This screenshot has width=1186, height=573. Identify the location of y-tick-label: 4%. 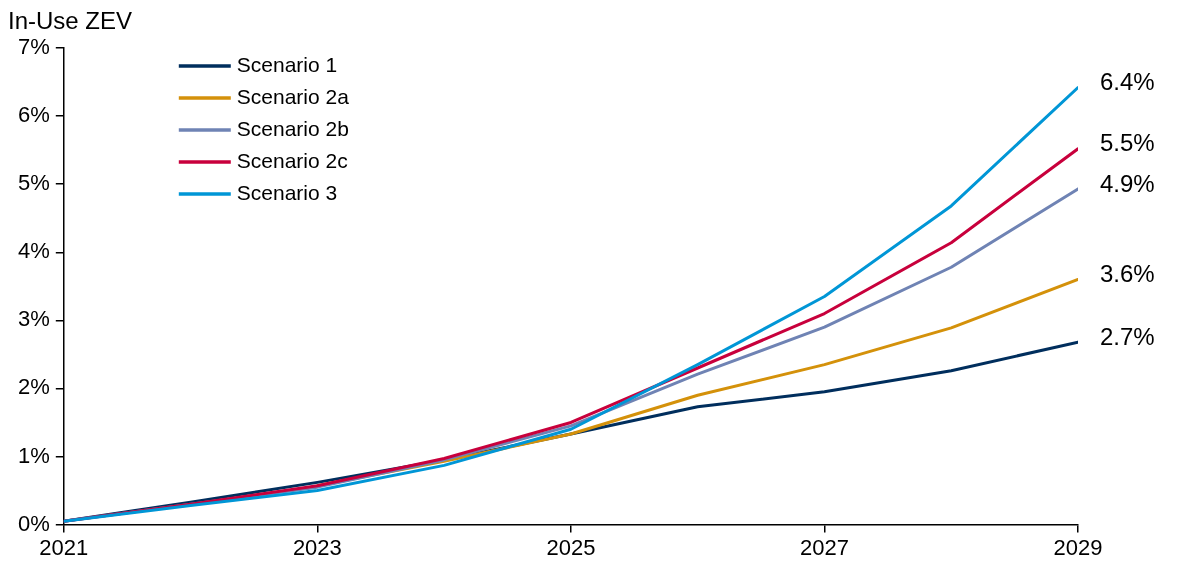
(34, 251).